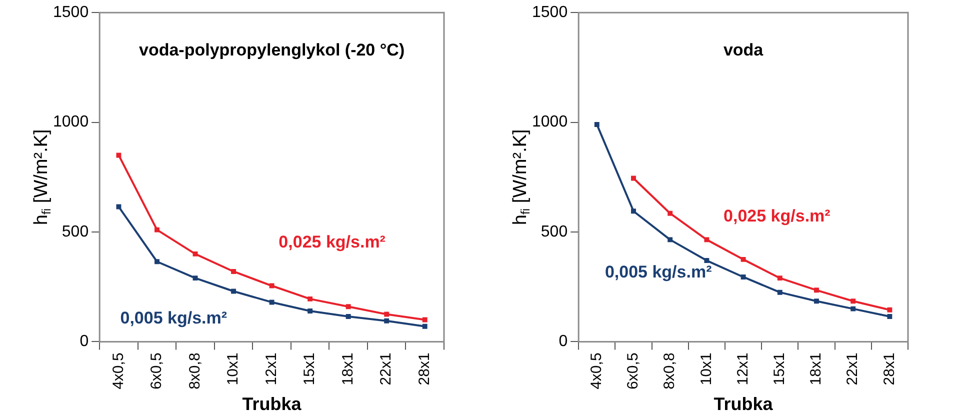 The image size is (959, 420). What do you see at coordinates (743, 50) in the screenshot?
I see `text: voda` at bounding box center [743, 50].